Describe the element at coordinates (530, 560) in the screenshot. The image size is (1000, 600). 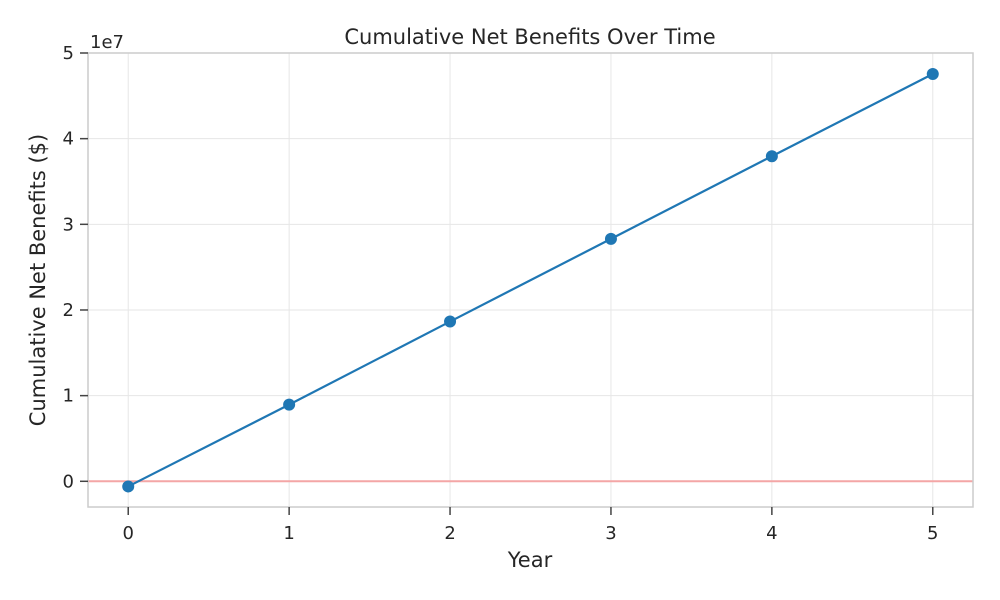
I see `x-axis-label: Year` at that location.